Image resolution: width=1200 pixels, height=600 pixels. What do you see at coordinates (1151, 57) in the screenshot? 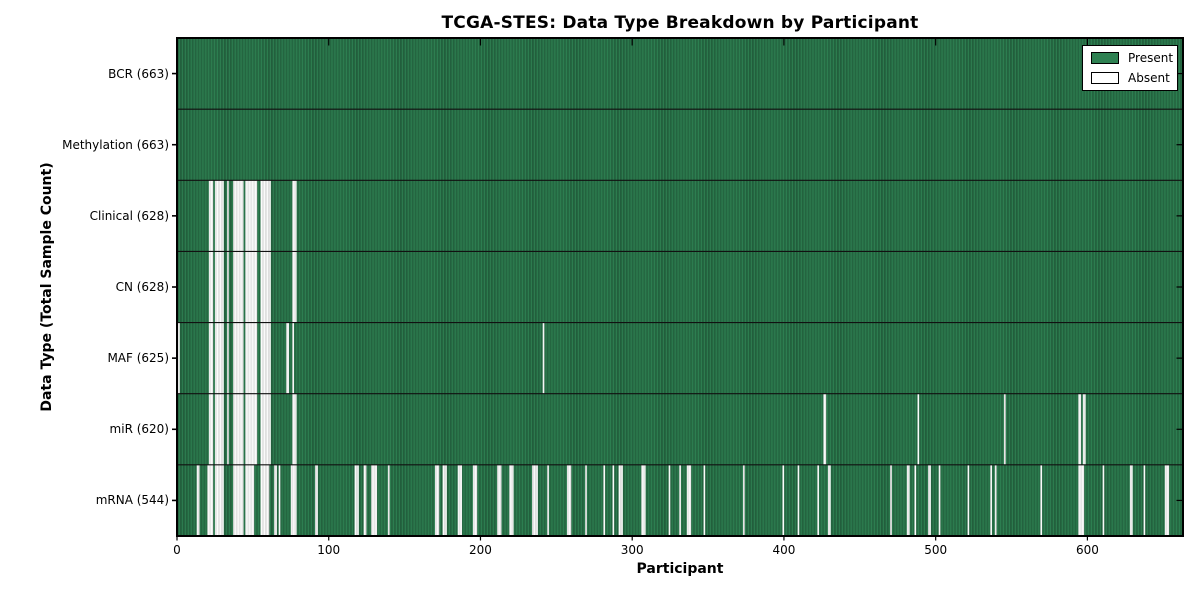
I see `legend-label-present: Present` at bounding box center [1151, 57].